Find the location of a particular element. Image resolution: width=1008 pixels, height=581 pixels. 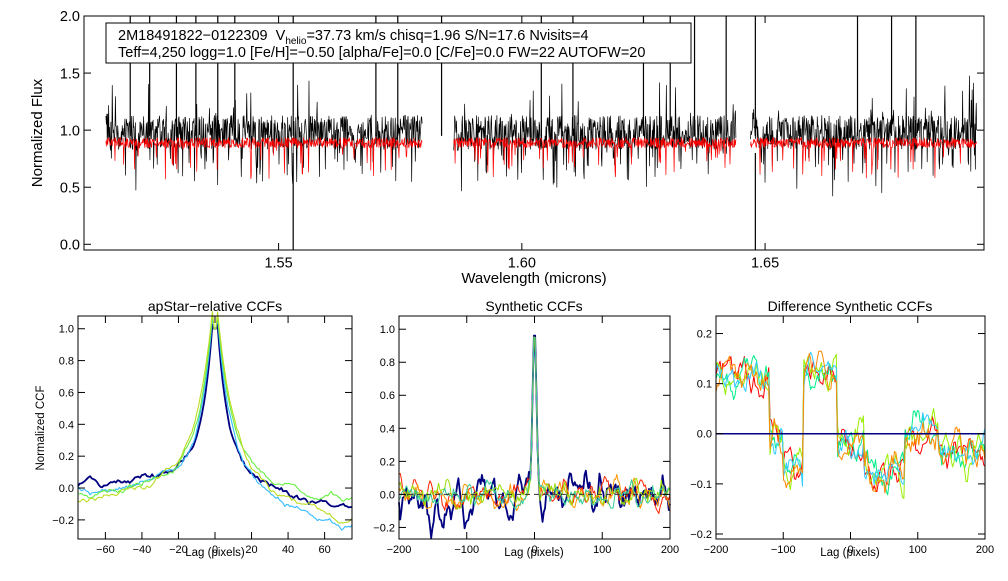

spectrum-ytick-label: 0.0 is located at coordinates (70, 246).